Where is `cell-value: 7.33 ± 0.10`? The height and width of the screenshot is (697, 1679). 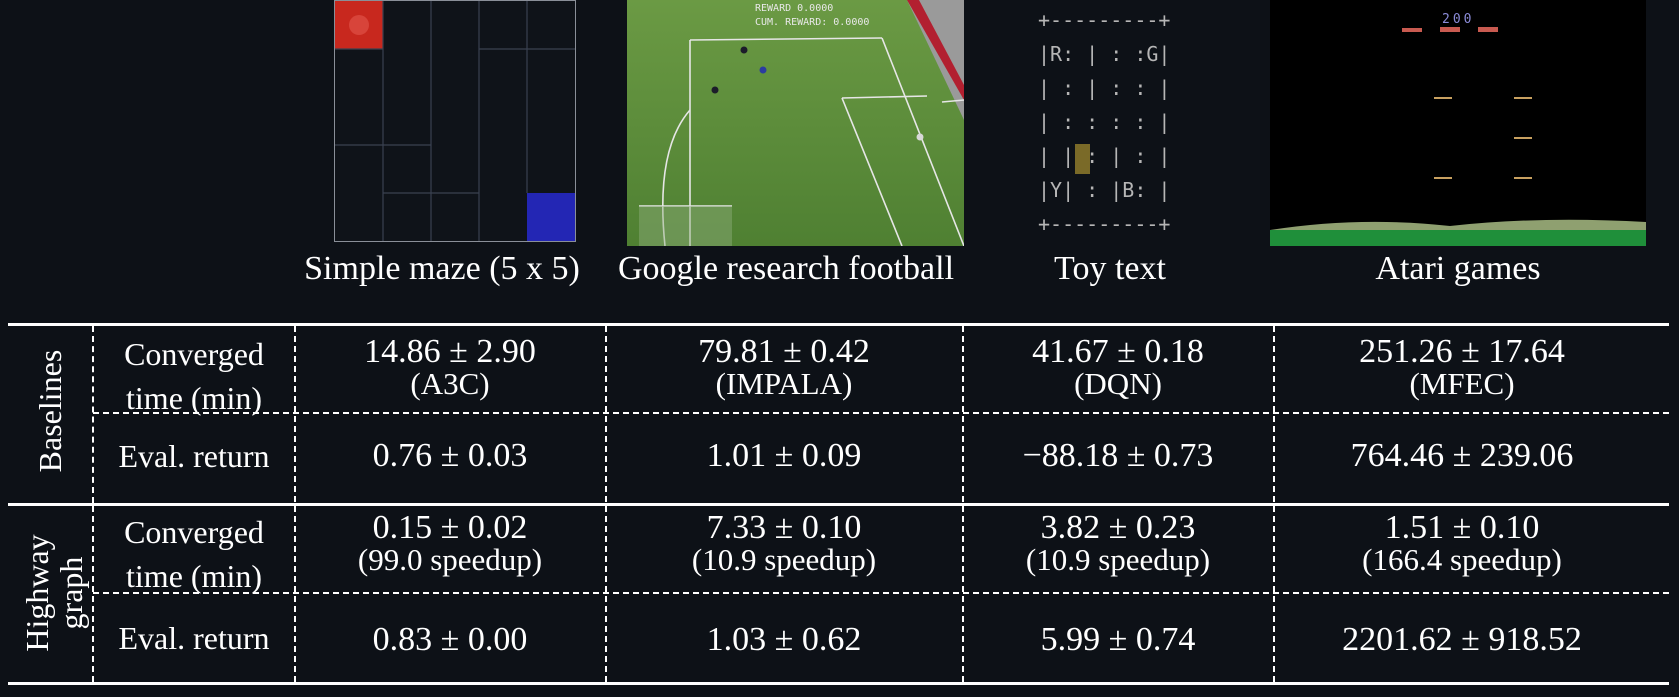
cell-value: 7.33 ± 0.10 is located at coordinates (784, 527).